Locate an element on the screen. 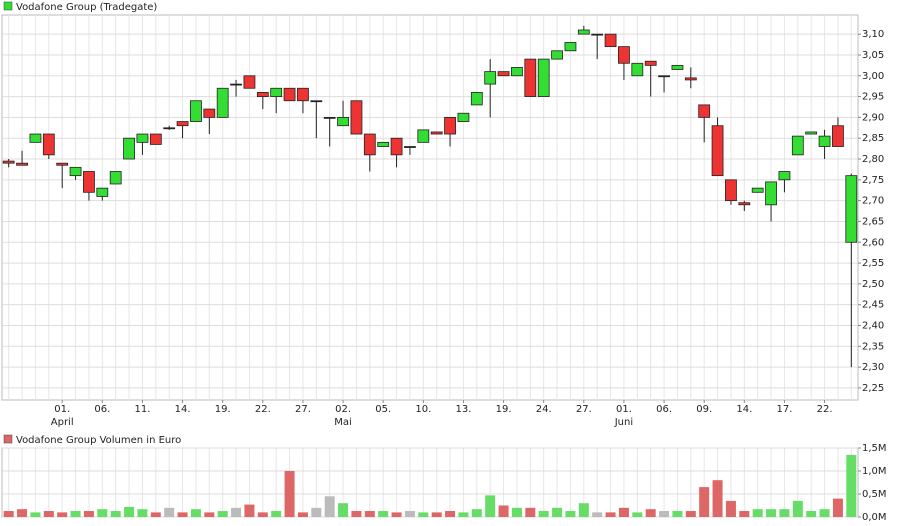 This screenshot has width=900, height=526. y-tick-label: 2,35 is located at coordinates (873, 346).